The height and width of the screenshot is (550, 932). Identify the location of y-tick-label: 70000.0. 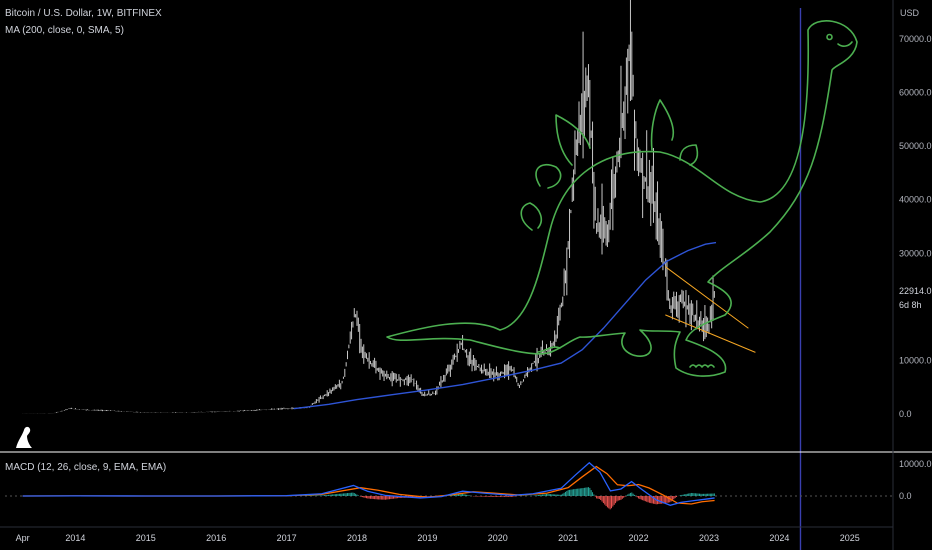
(915, 39).